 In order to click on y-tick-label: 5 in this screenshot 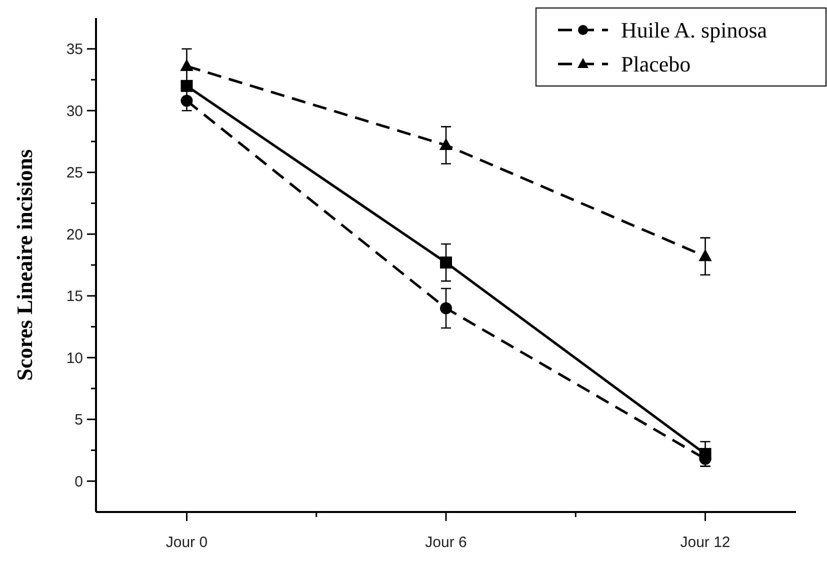, I will do `click(78, 420)`.